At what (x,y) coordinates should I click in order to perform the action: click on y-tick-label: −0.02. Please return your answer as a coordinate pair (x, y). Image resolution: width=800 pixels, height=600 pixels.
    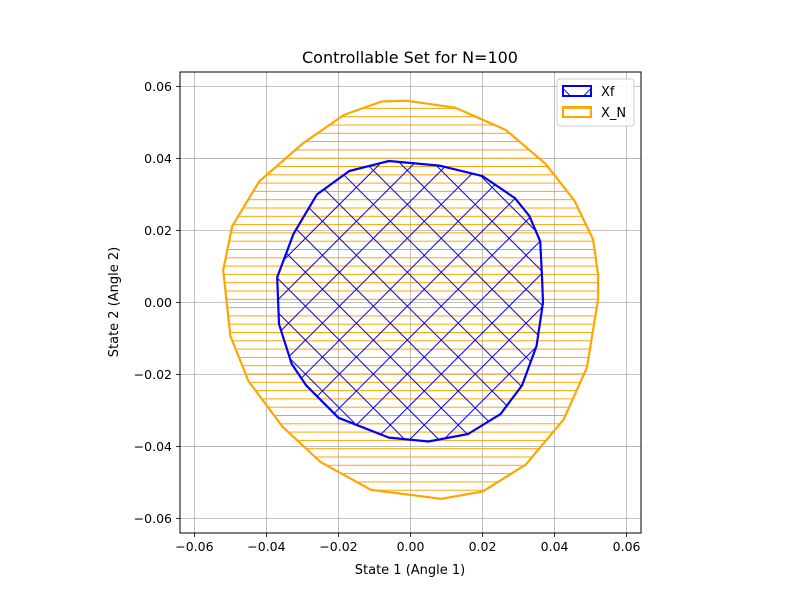
    Looking at the image, I should click on (153, 374).